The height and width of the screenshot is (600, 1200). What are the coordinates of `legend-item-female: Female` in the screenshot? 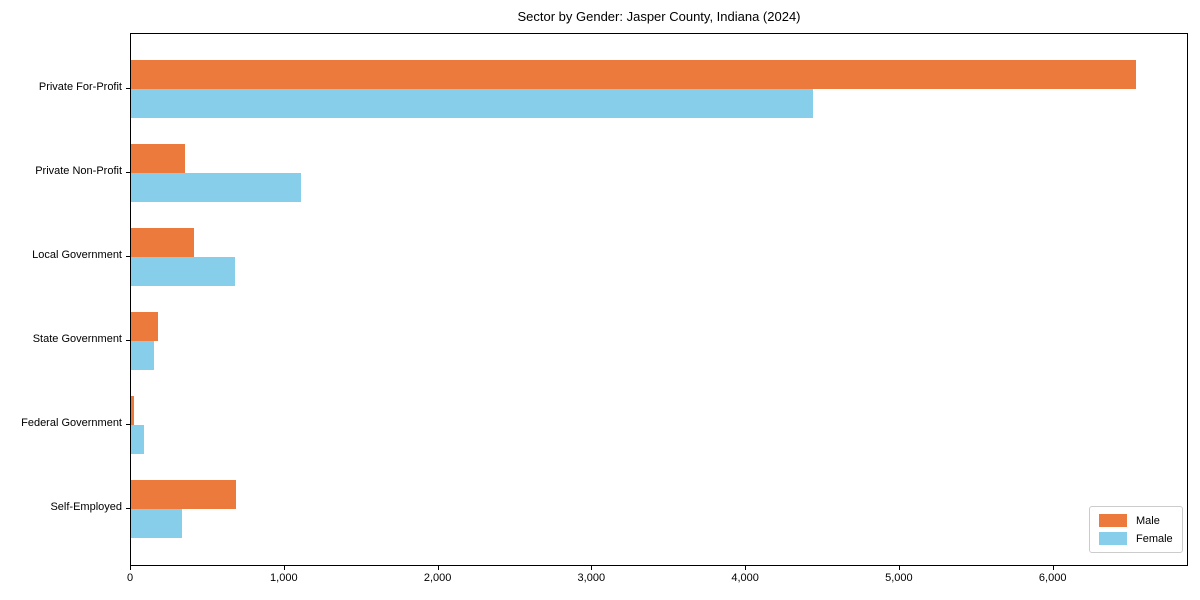 It's located at (1136, 538).